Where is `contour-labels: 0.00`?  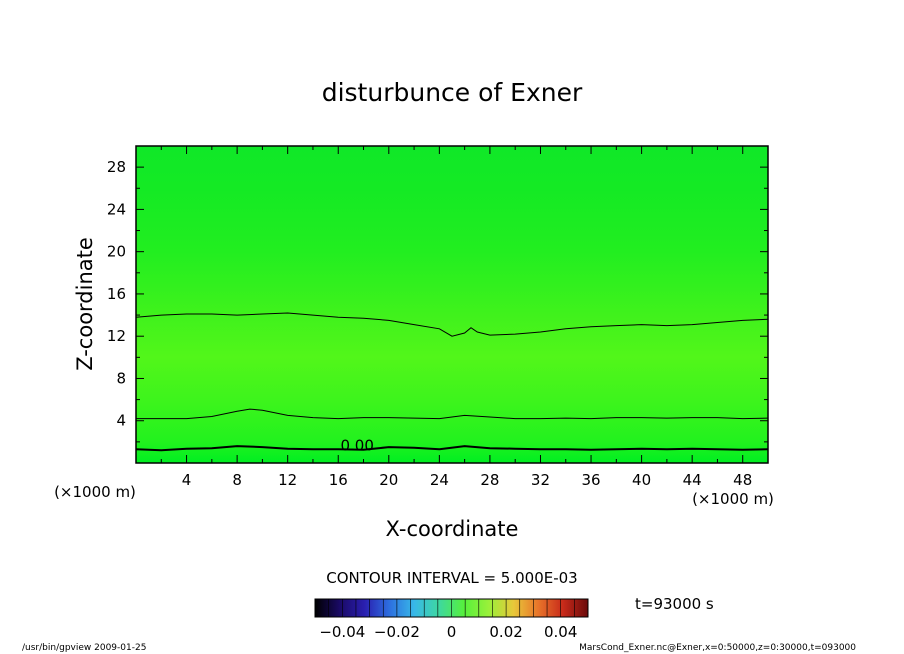 contour-labels: 0.00 is located at coordinates (356, 445).